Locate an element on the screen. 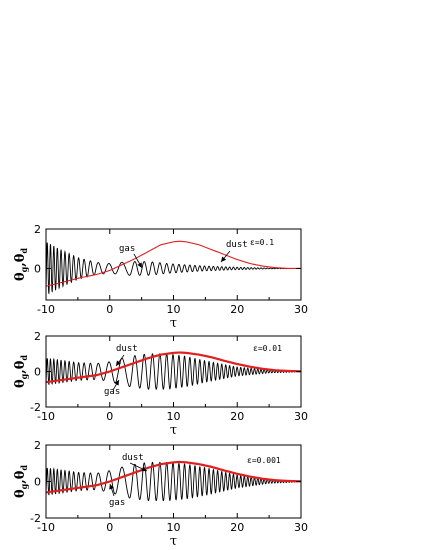  epsilon-label: ε=0.001 is located at coordinates (264, 460).